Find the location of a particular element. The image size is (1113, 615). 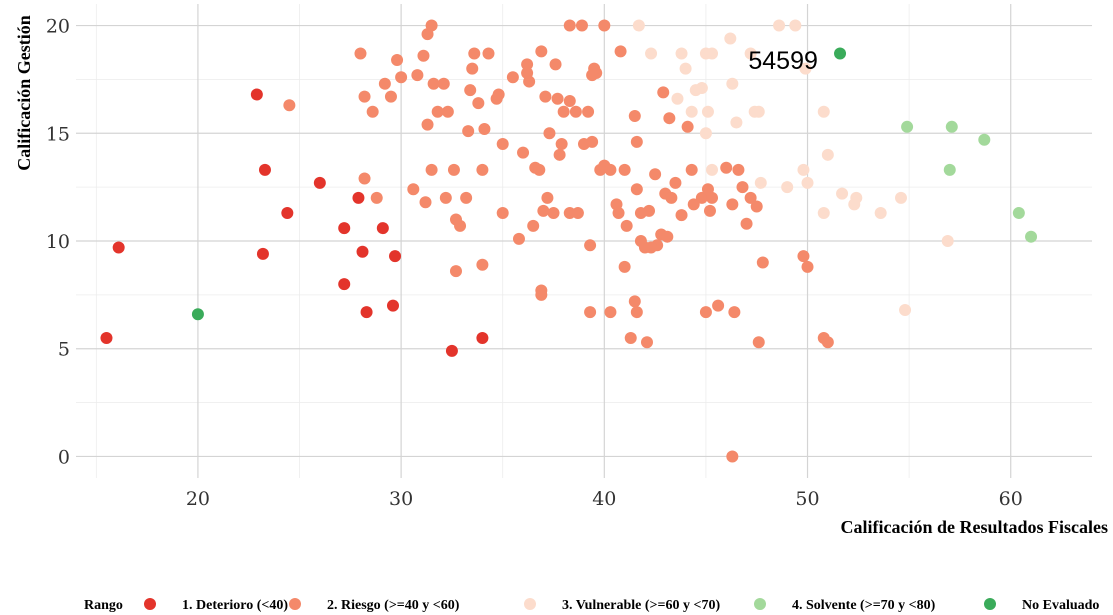

y-tick-label: 20 is located at coordinates (58, 27).